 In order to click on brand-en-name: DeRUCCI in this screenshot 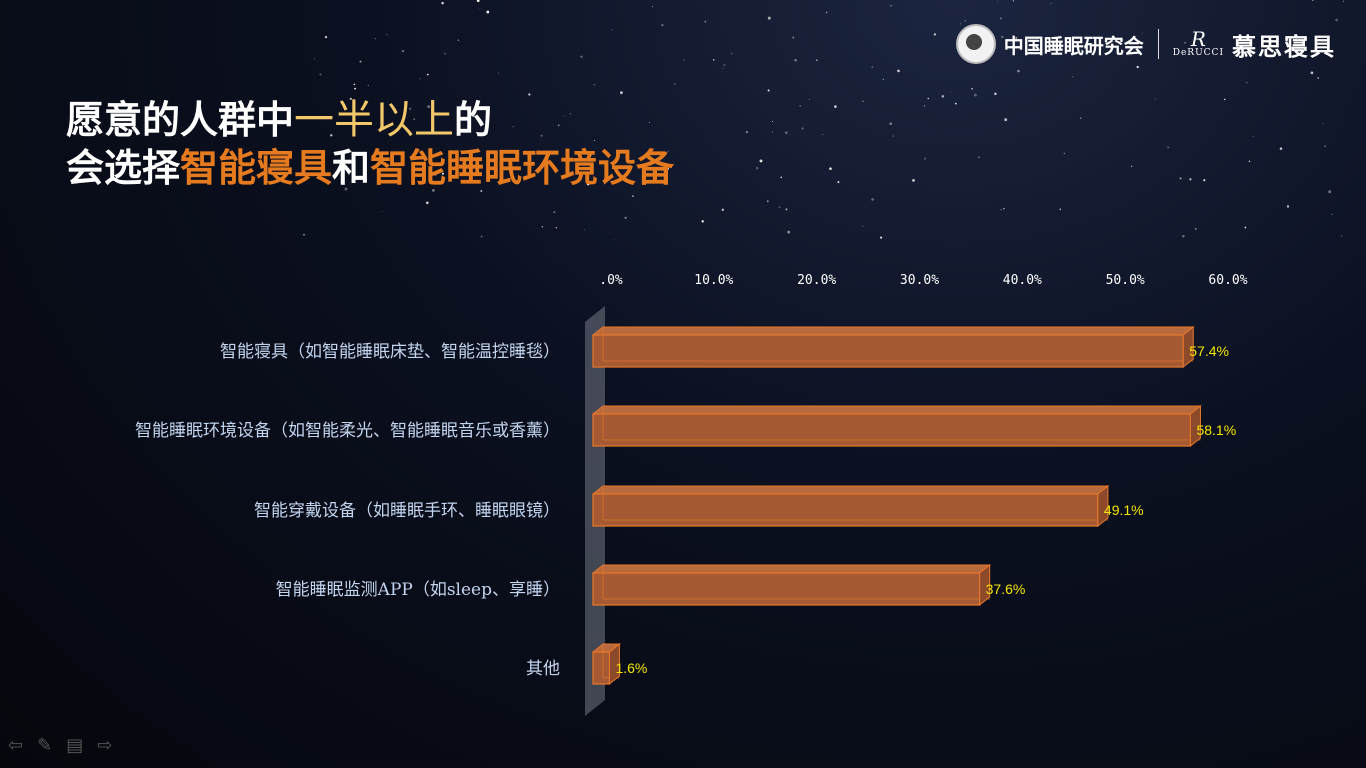, I will do `click(1198, 53)`.